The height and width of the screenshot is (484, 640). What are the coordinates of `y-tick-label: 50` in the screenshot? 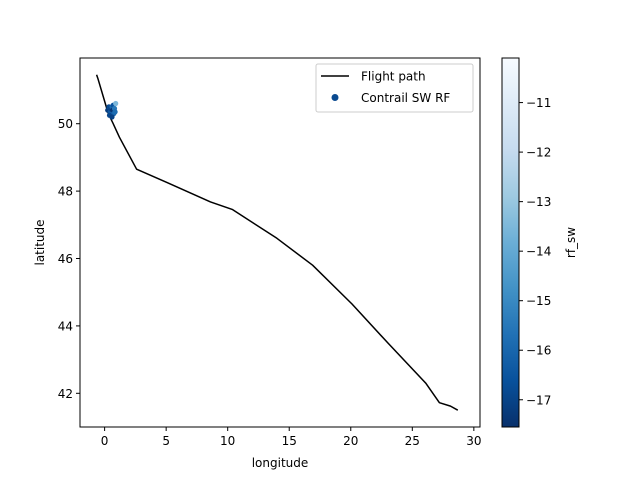 It's located at (65, 124).